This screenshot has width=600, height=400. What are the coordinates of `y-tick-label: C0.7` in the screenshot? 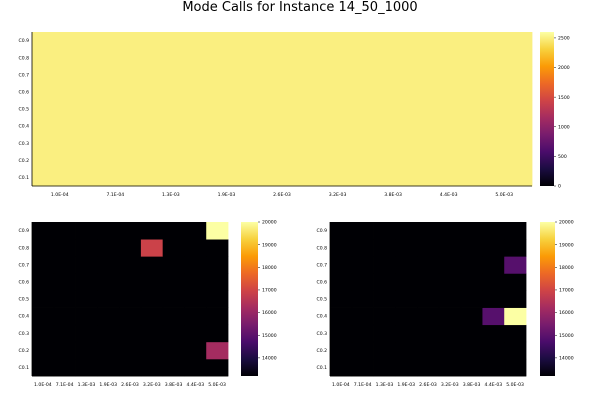 It's located at (321, 265).